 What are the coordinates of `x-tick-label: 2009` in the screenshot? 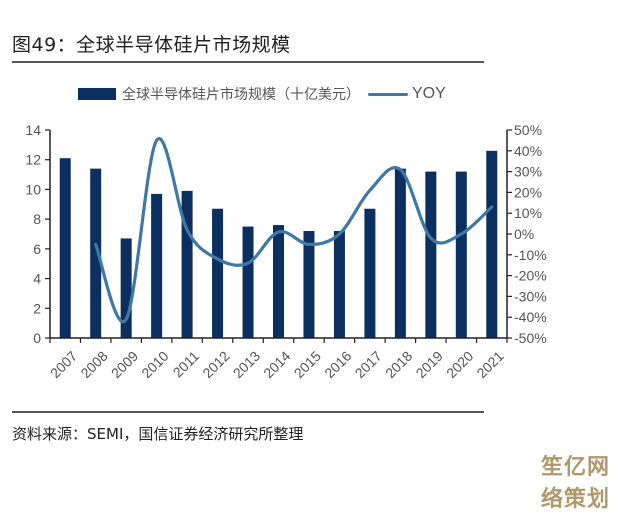 It's located at (124, 364).